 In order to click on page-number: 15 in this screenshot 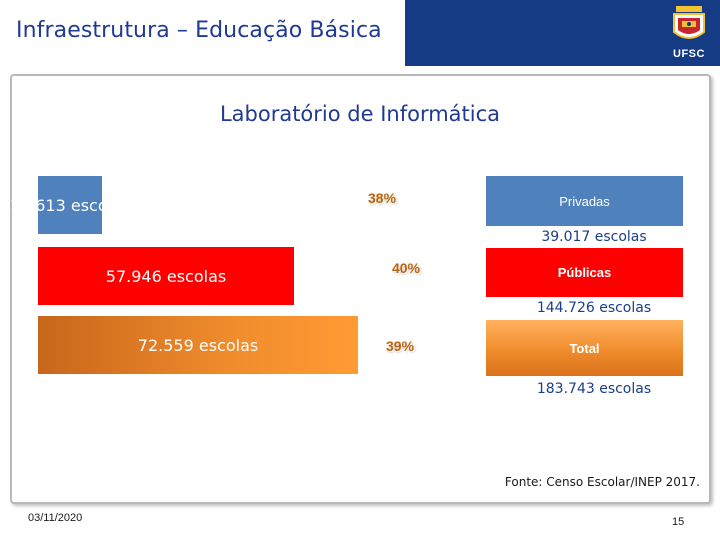, I will do `click(678, 522)`.